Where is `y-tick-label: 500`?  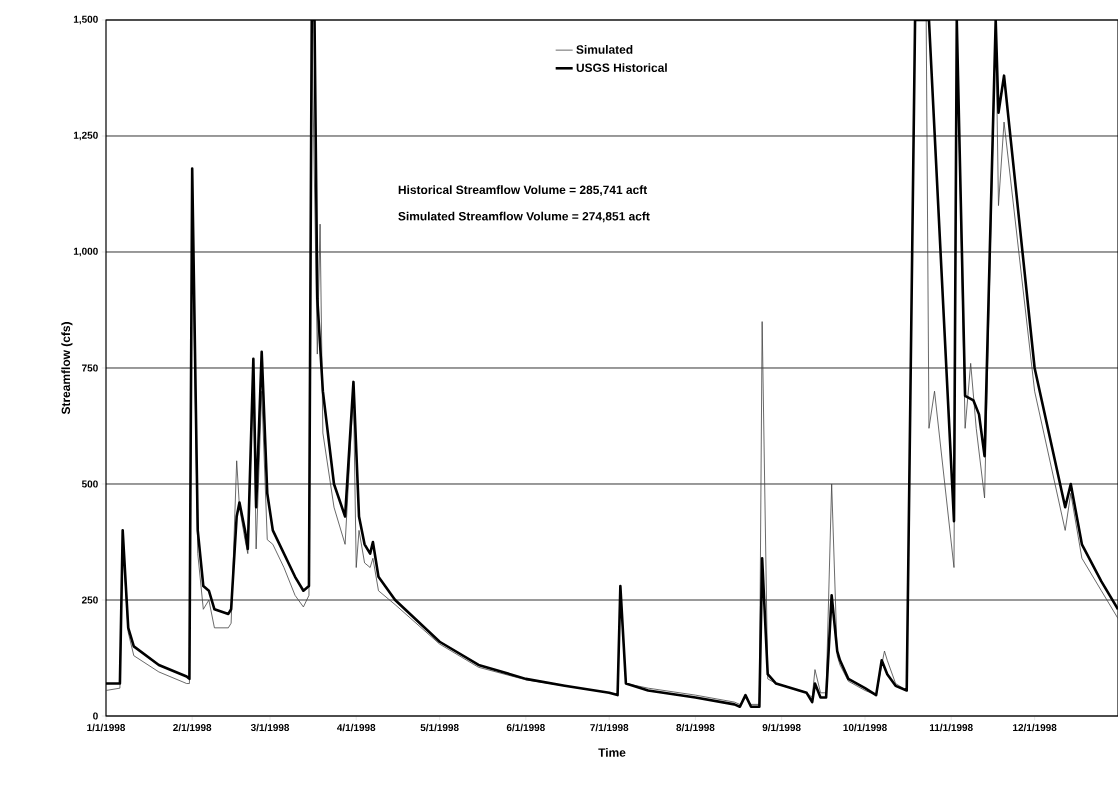
y-tick-label: 500 is located at coordinates (89, 484).